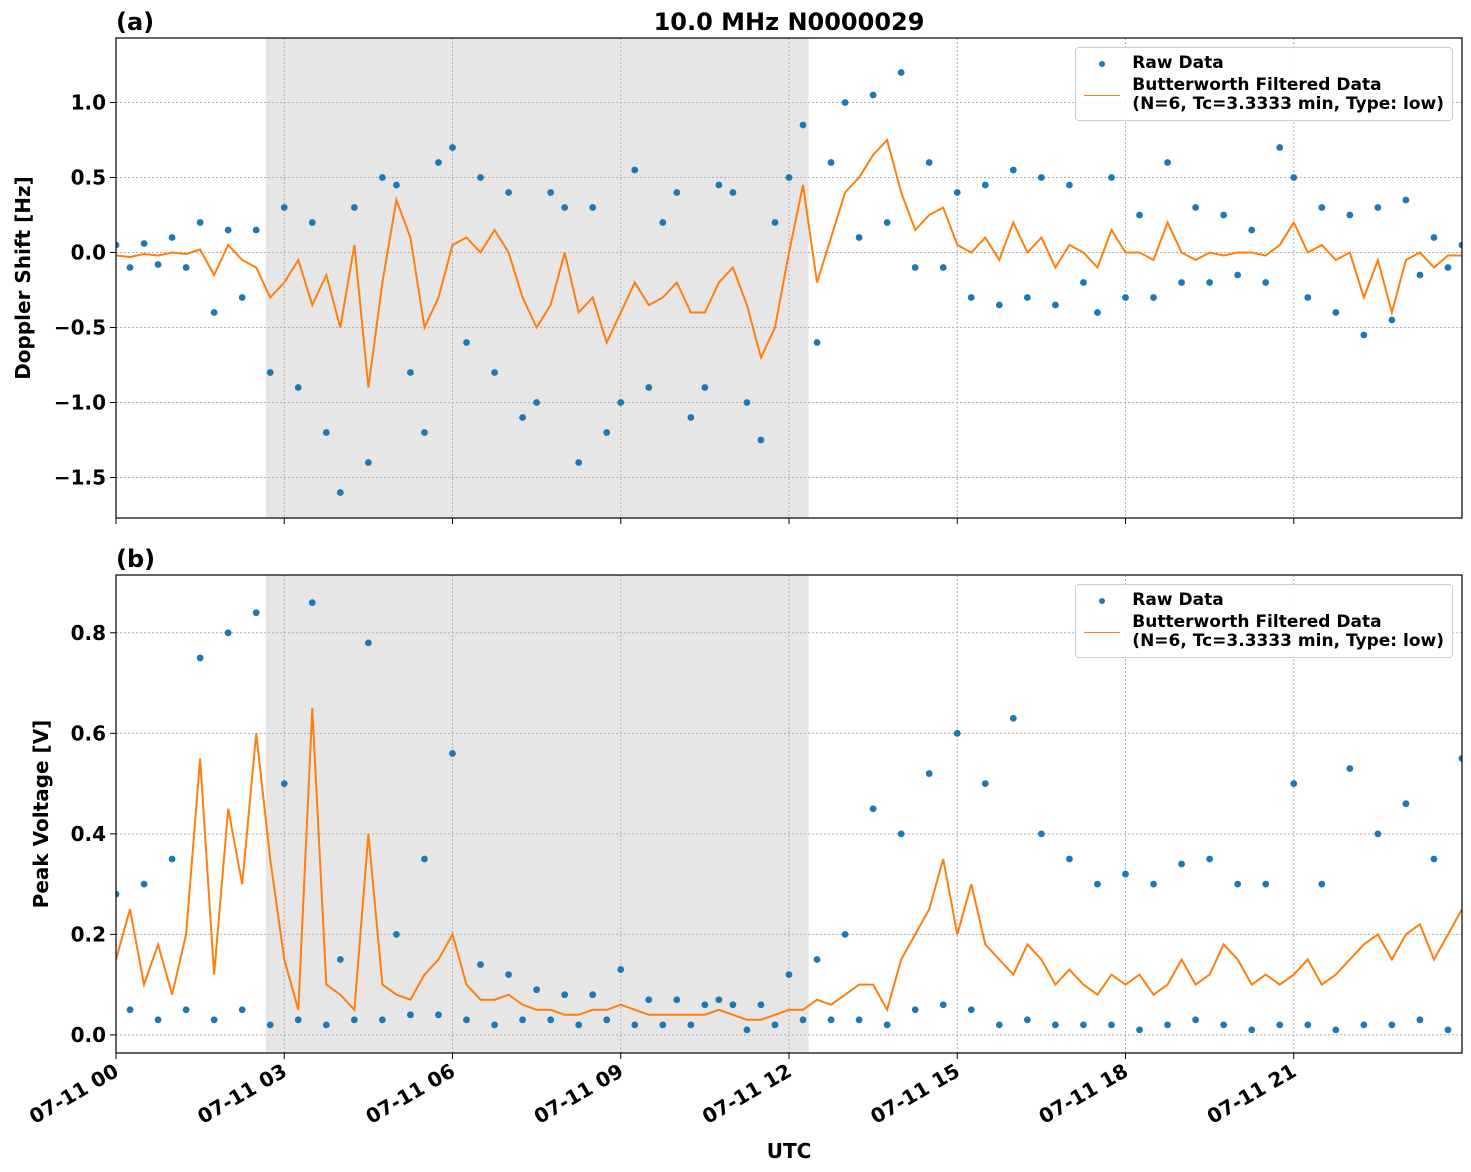  Describe the element at coordinates (80, 403) in the screenshot. I see `y-tick-label: −1.0` at that location.